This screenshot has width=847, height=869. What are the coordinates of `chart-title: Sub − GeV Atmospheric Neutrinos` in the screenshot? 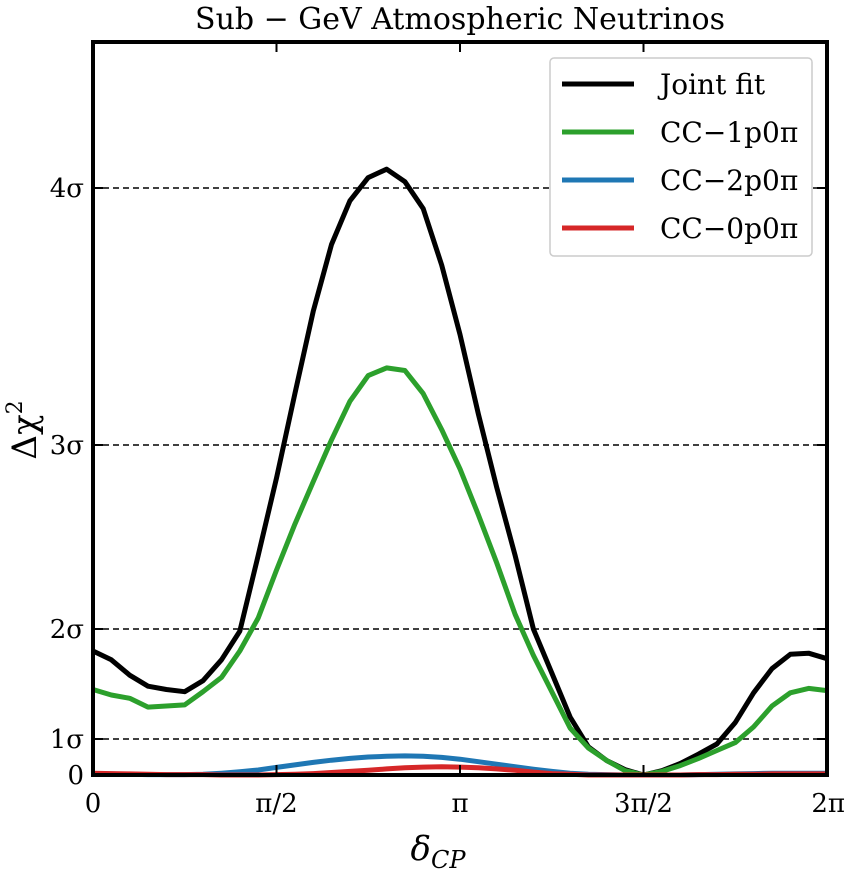 It's located at (460, 19).